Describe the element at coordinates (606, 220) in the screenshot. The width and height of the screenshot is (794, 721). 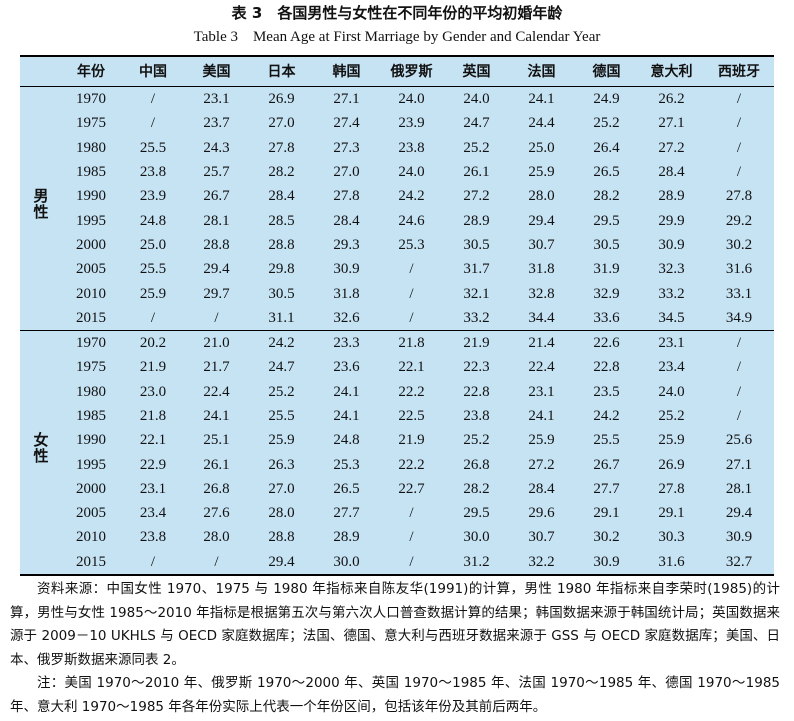
I see `value-cell: 29.5` at that location.